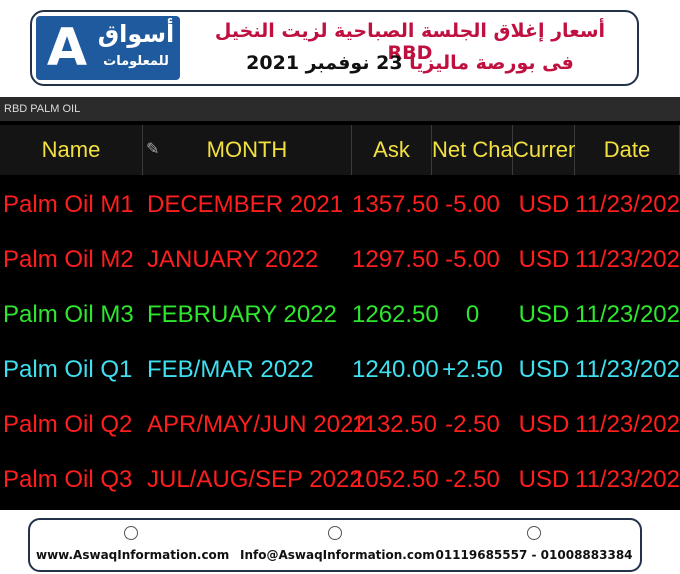 This screenshot has height=574, width=680. I want to click on website: www.AswaqInformation.com, so click(133, 555).